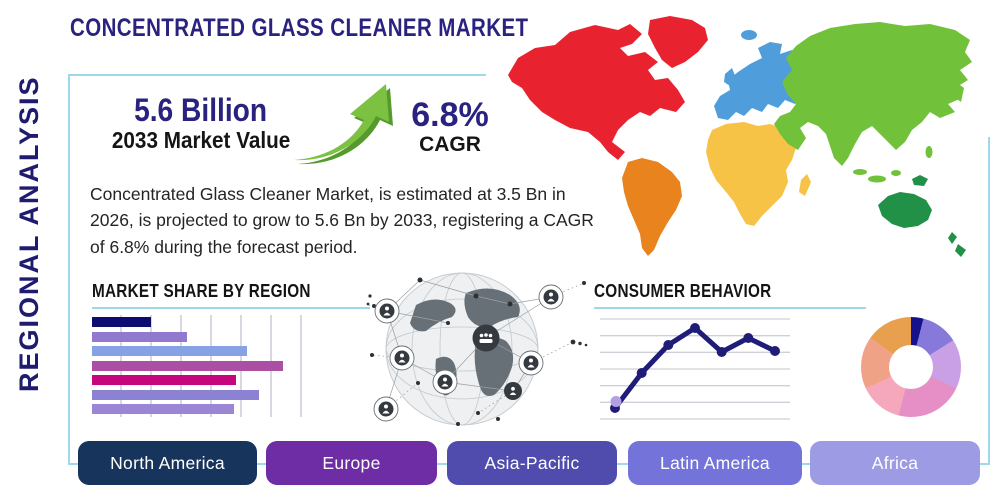 The image size is (1000, 500). I want to click on consumer-behavior-title: CONSUMER BEHAVIOR, so click(683, 291).